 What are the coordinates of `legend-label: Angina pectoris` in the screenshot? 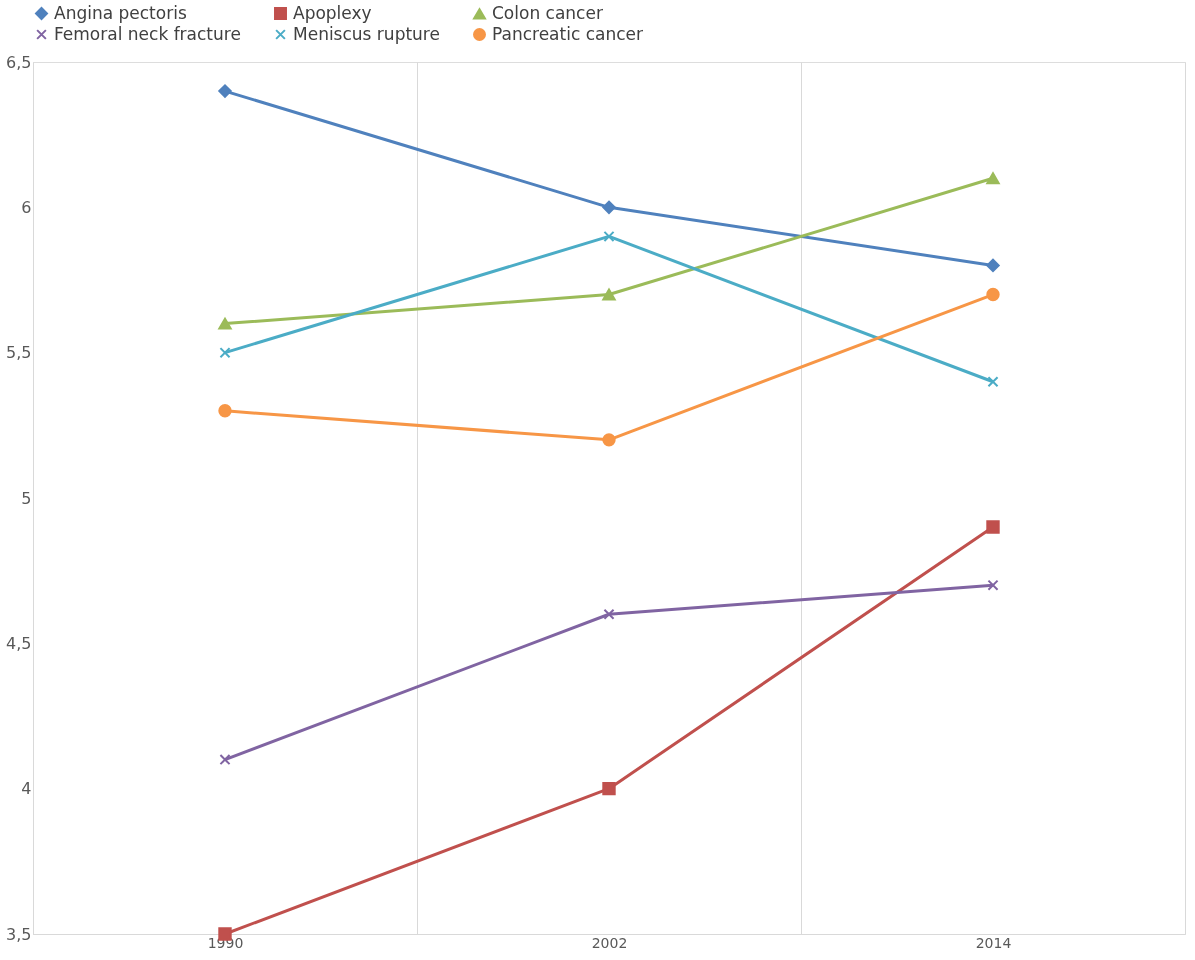 It's located at (120, 12).